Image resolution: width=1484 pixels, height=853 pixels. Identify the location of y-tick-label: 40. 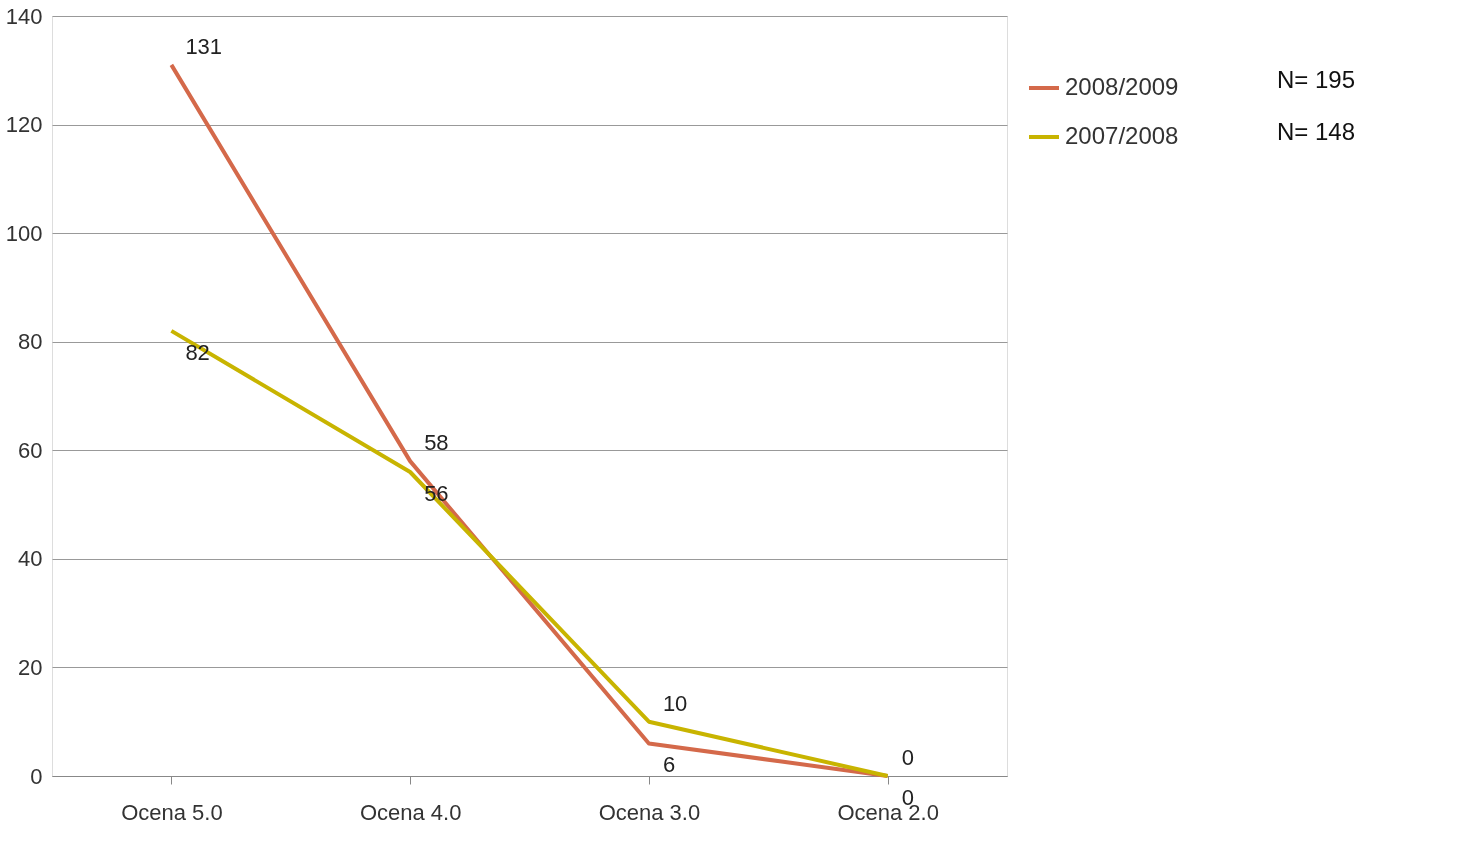
(30, 559).